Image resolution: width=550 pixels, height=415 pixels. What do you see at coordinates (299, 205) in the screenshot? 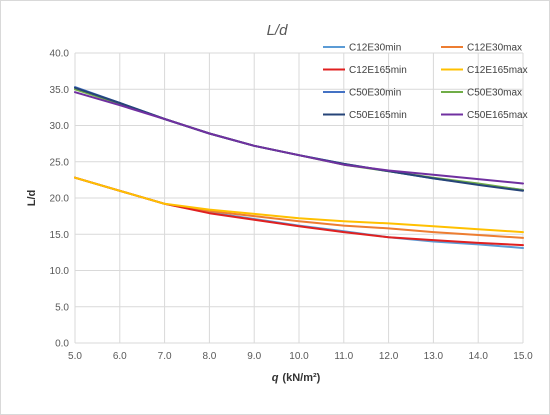
I see `series-line-c12e165max` at bounding box center [299, 205].